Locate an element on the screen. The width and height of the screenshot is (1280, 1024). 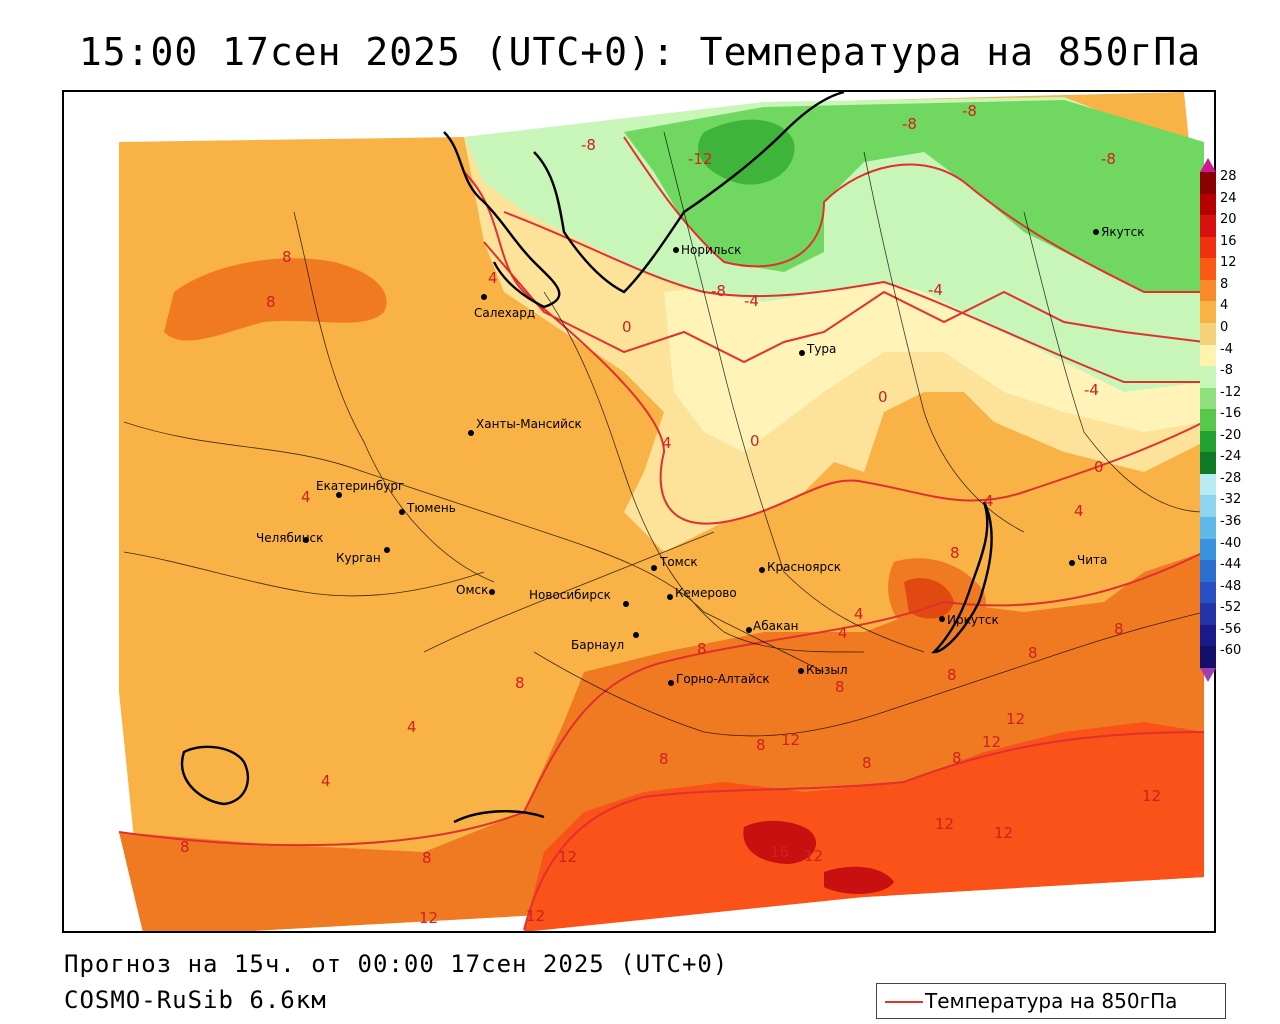
iso-label: -4 is located at coordinates (935, 290).